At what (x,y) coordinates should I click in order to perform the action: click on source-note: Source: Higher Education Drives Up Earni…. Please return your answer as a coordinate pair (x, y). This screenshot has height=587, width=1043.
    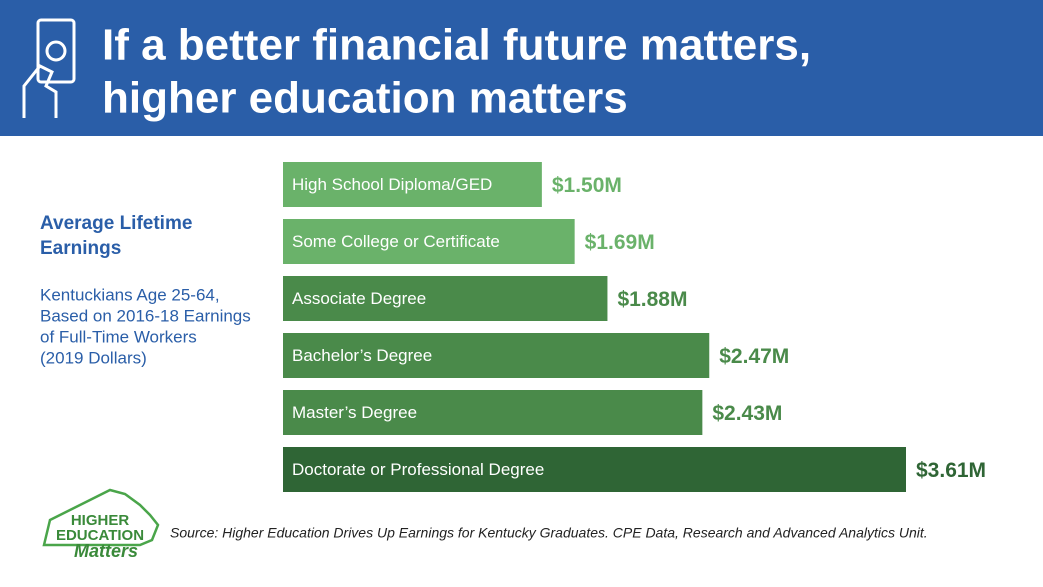
    Looking at the image, I should click on (549, 533).